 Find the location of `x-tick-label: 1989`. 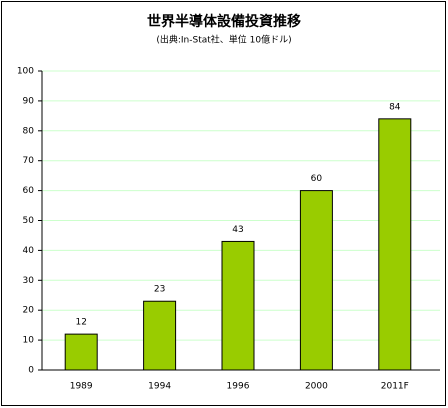

x-tick-label: 1989 is located at coordinates (81, 387).